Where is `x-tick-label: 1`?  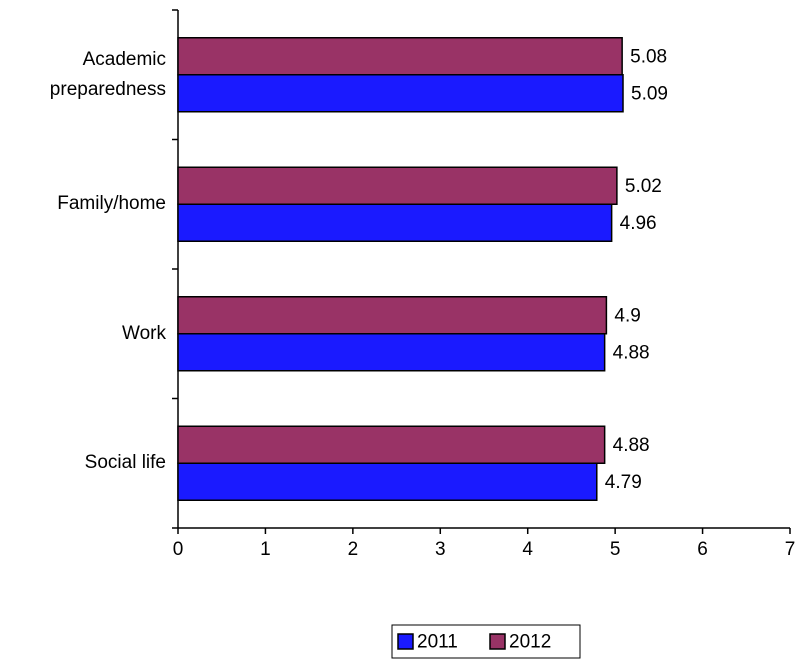
x-tick-label: 1 is located at coordinates (265, 549).